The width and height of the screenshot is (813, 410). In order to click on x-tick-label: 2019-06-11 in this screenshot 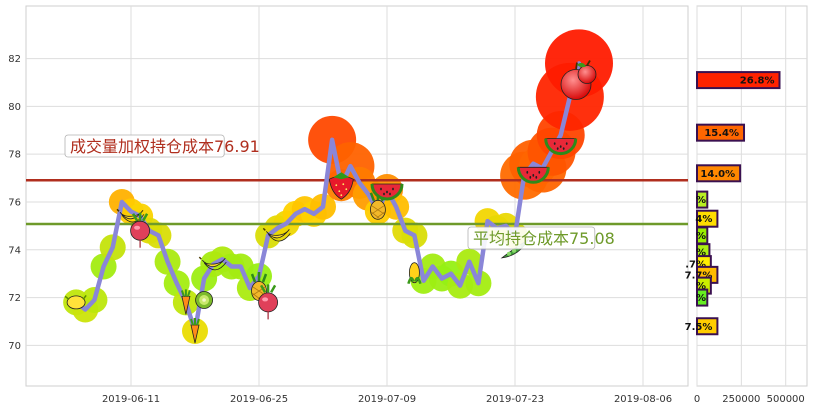, I will do `click(131, 399)`.